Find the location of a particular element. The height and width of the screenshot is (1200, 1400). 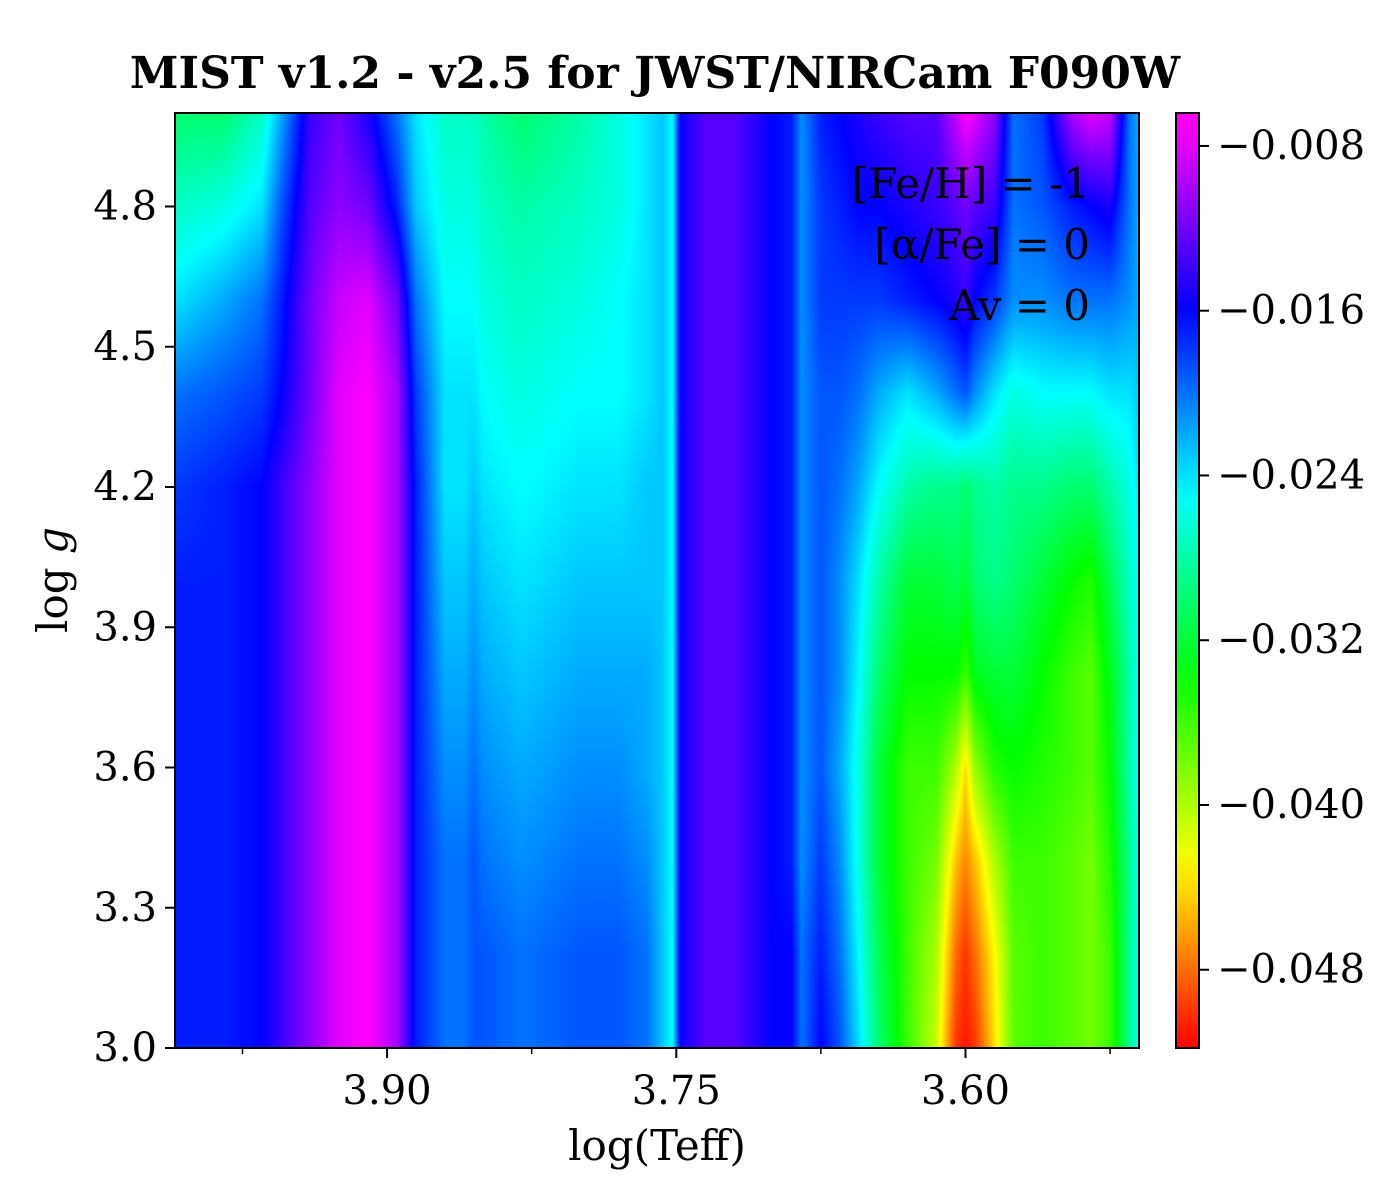

y-axis: 3.0 3.3 3.6 3.9 4.2 4.5 4.8 is located at coordinates (134, 627).